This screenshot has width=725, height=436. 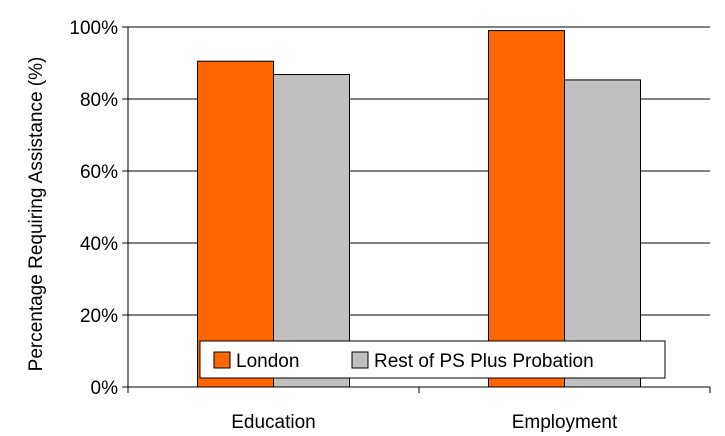 I want to click on y-tick-label: 80%, so click(x=99, y=100).